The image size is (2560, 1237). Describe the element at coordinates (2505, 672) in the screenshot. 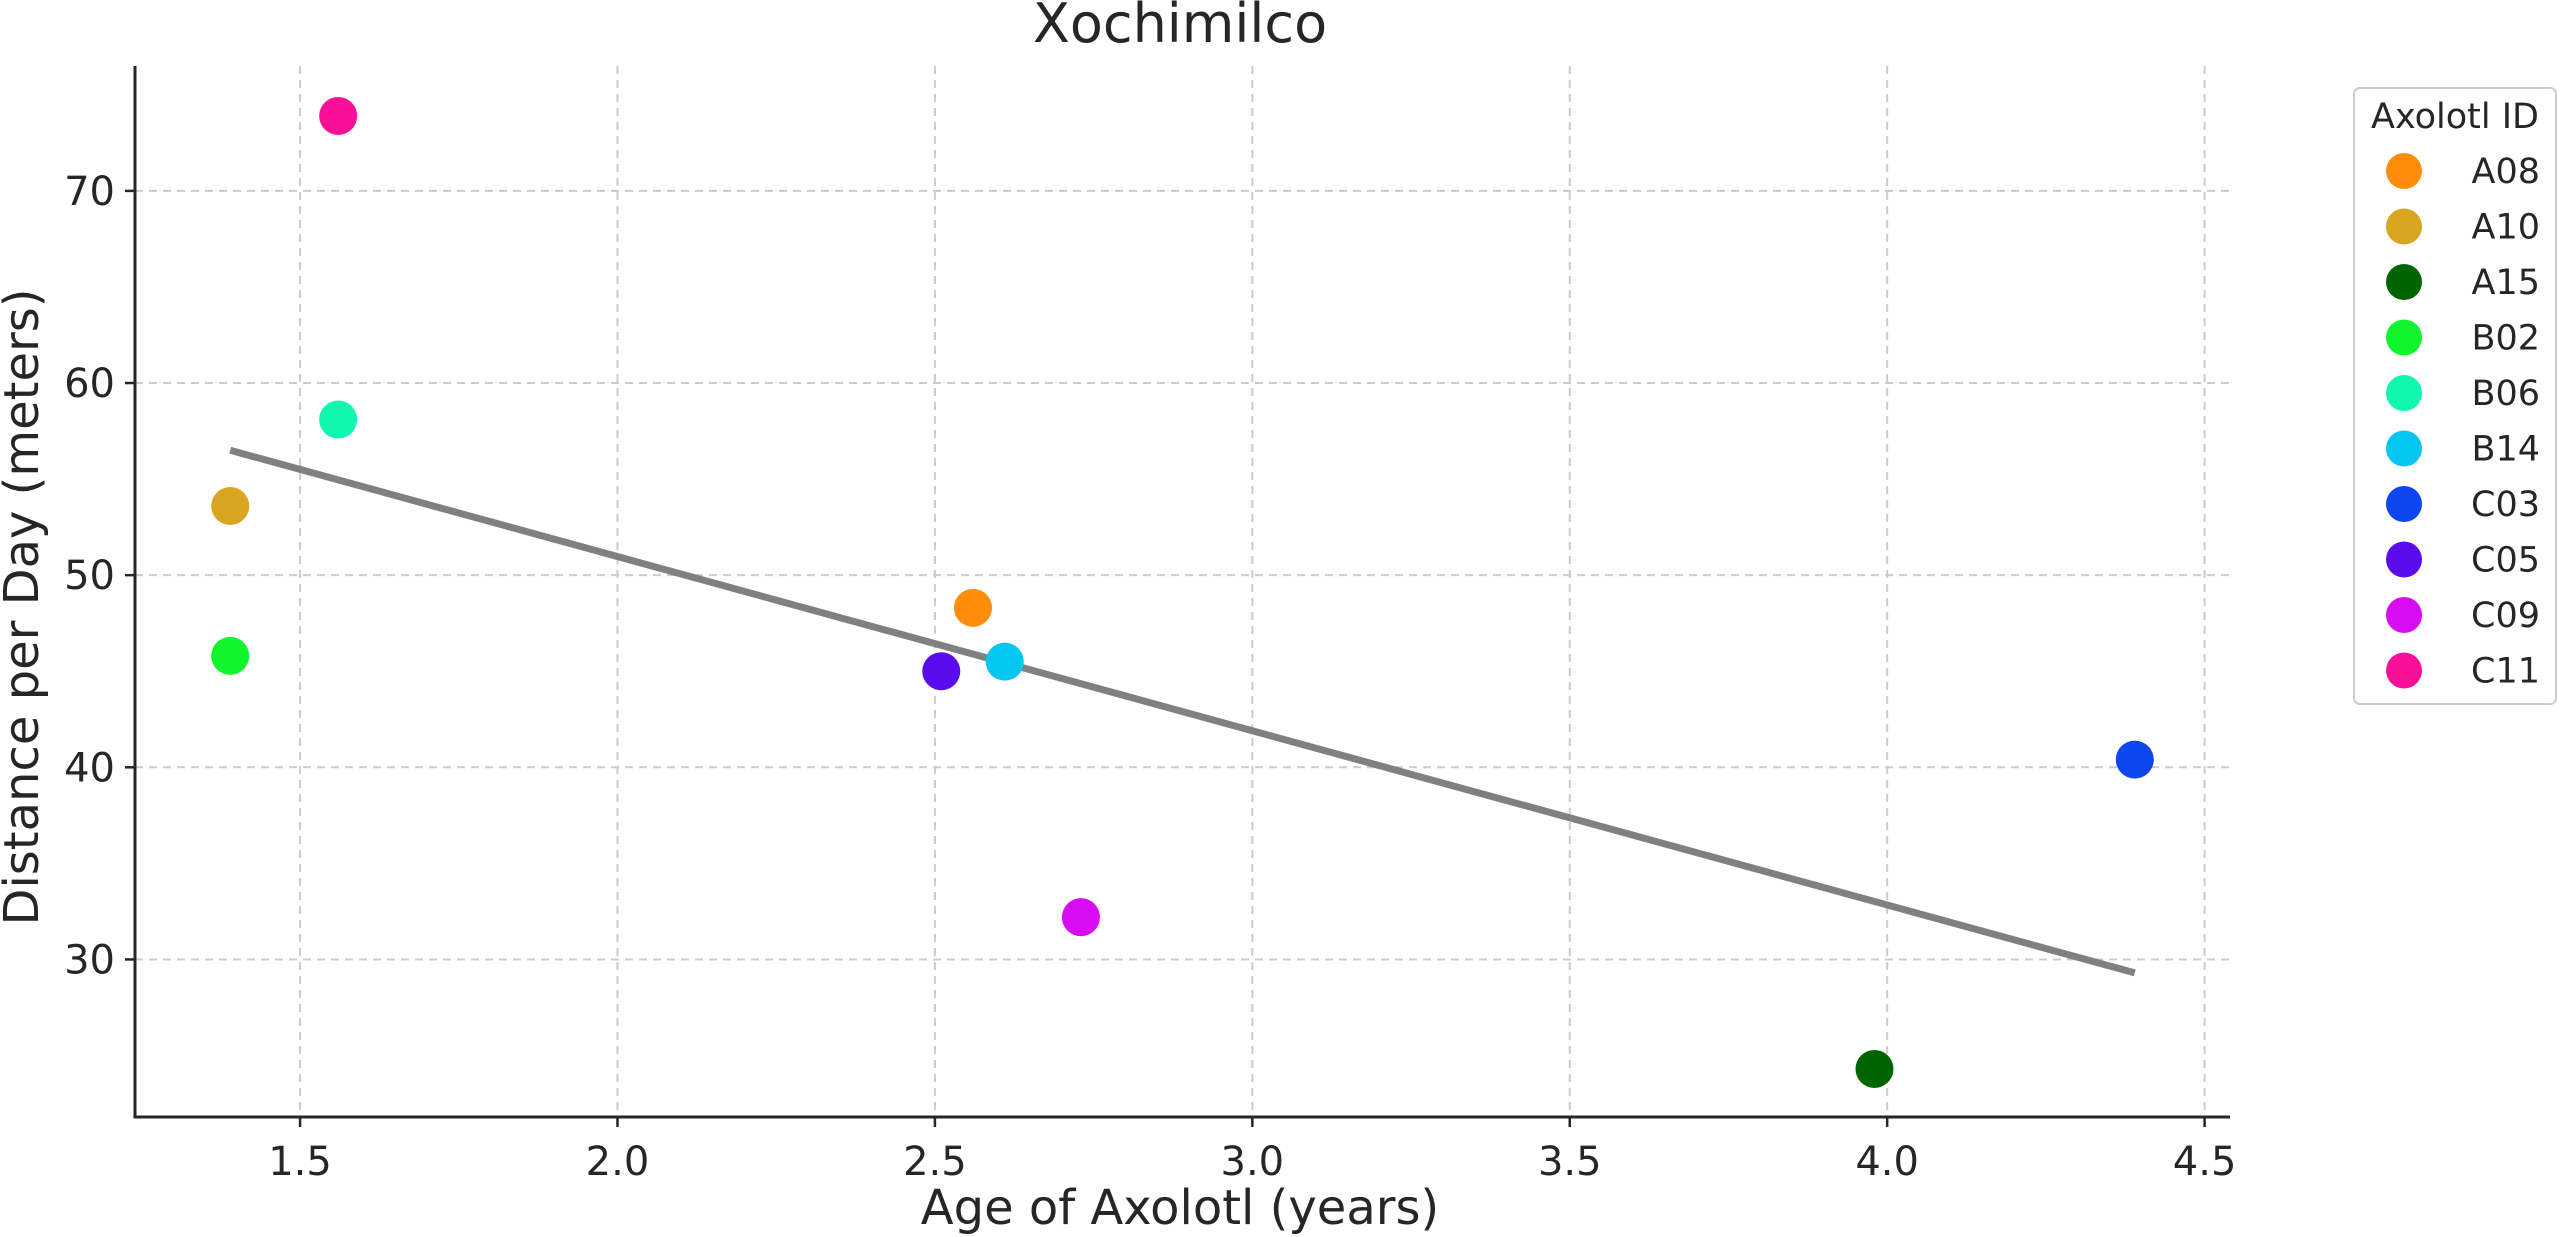

I see `legend-label-c11: C11` at that location.